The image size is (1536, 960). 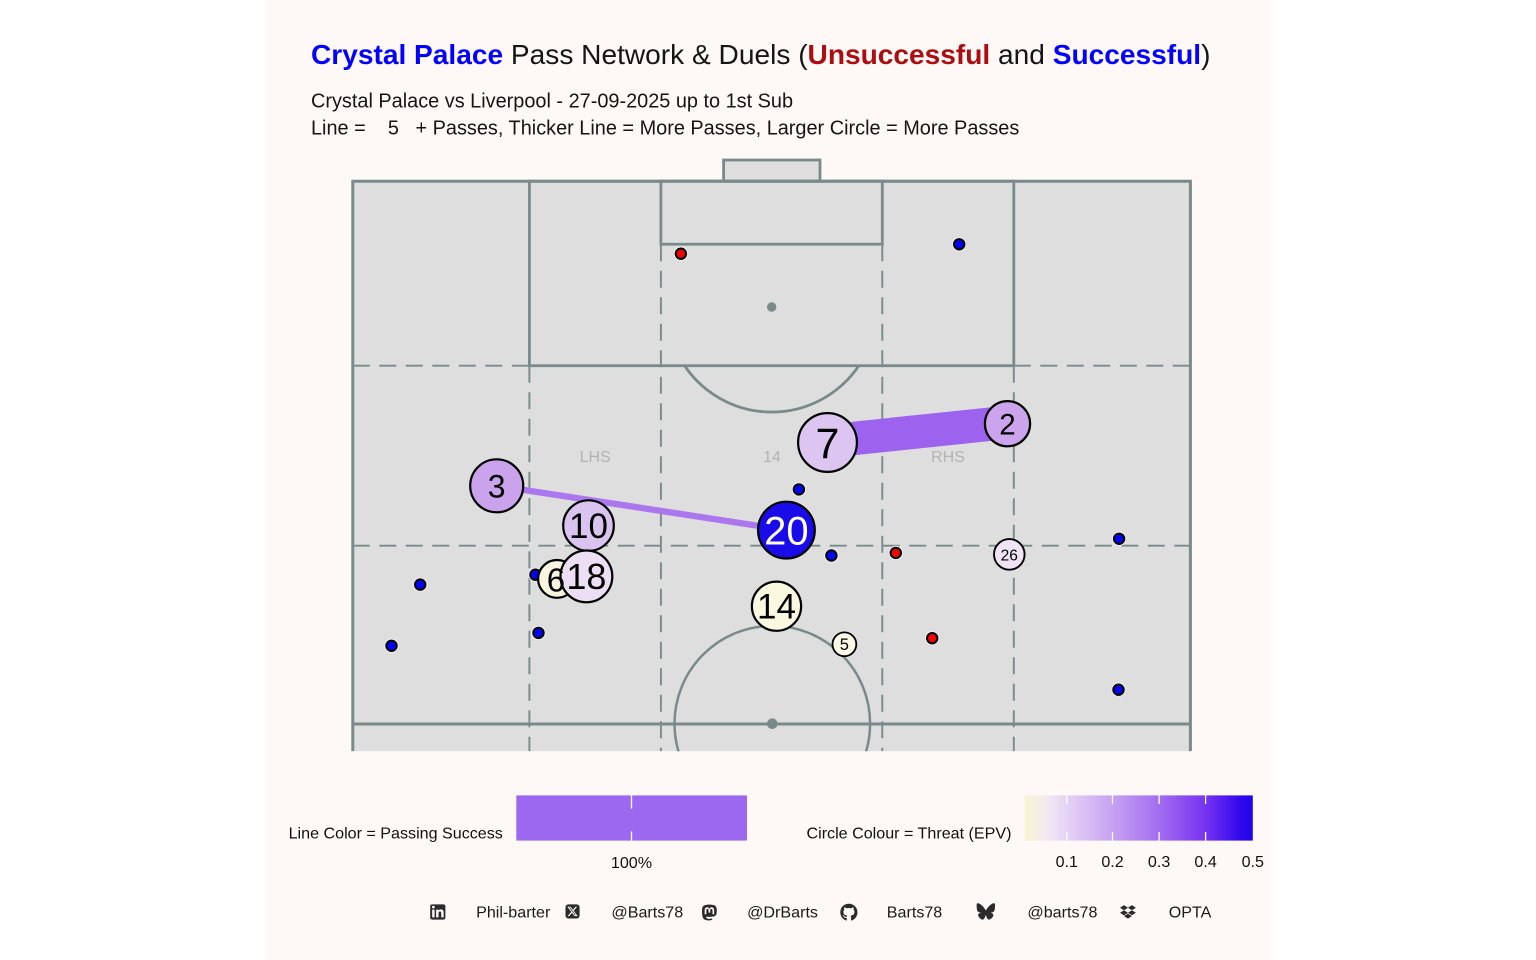 What do you see at coordinates (828, 444) in the screenshot?
I see `svg-text: 7` at bounding box center [828, 444].